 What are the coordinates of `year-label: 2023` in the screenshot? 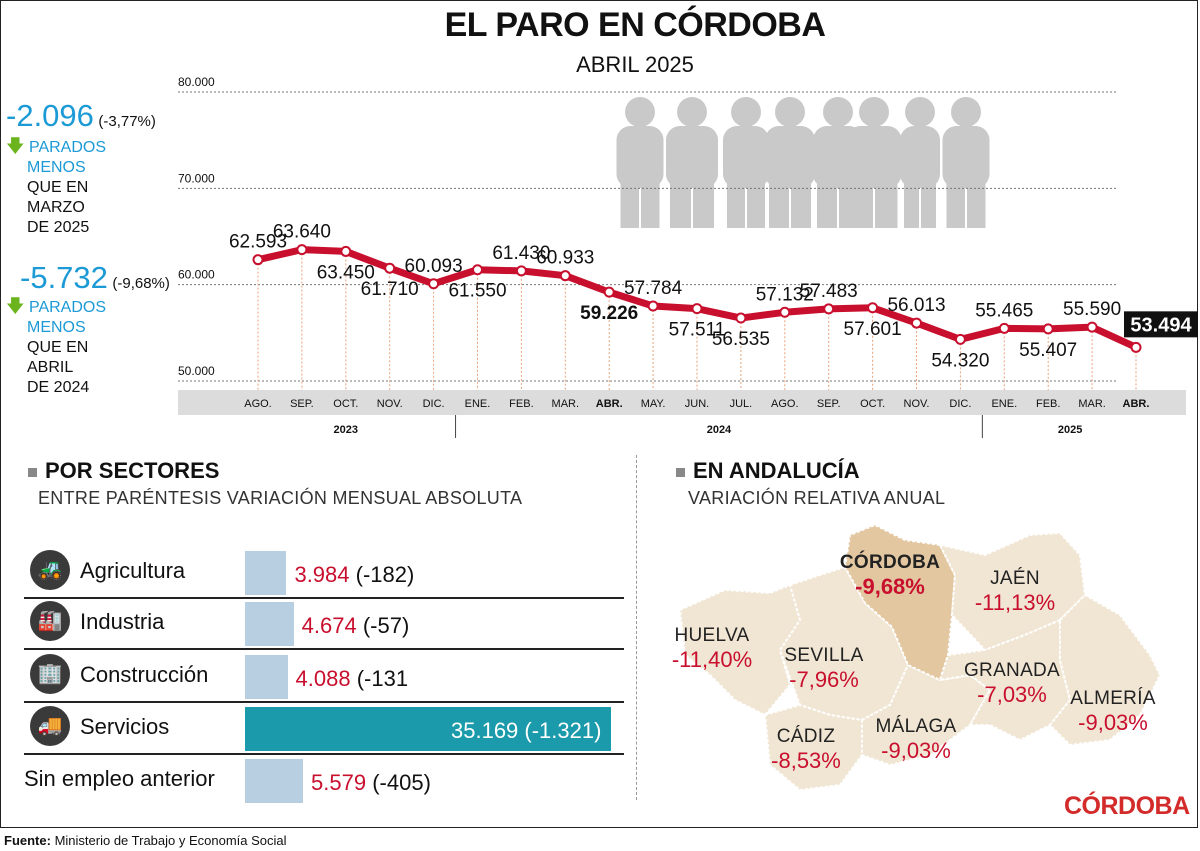 It's located at (346, 430).